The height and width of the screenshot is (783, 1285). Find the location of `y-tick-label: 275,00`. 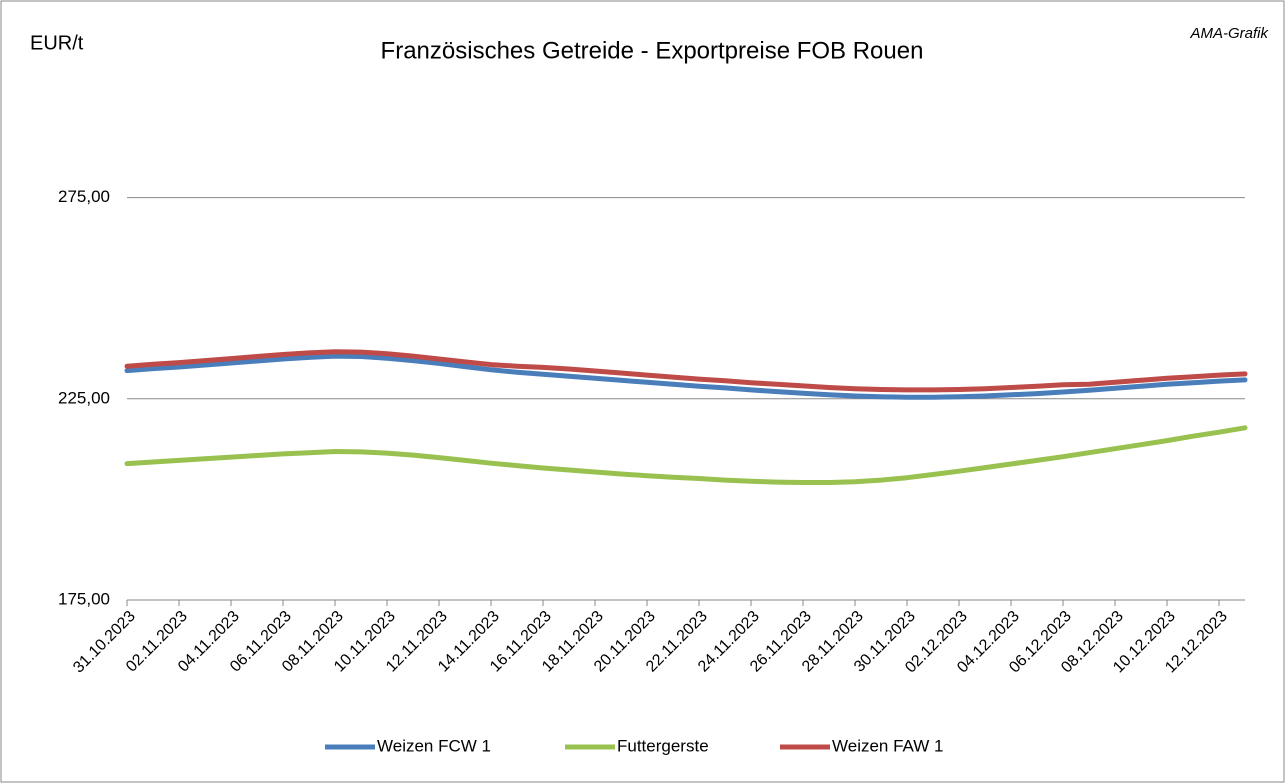

y-tick-label: 275,00 is located at coordinates (84, 196).